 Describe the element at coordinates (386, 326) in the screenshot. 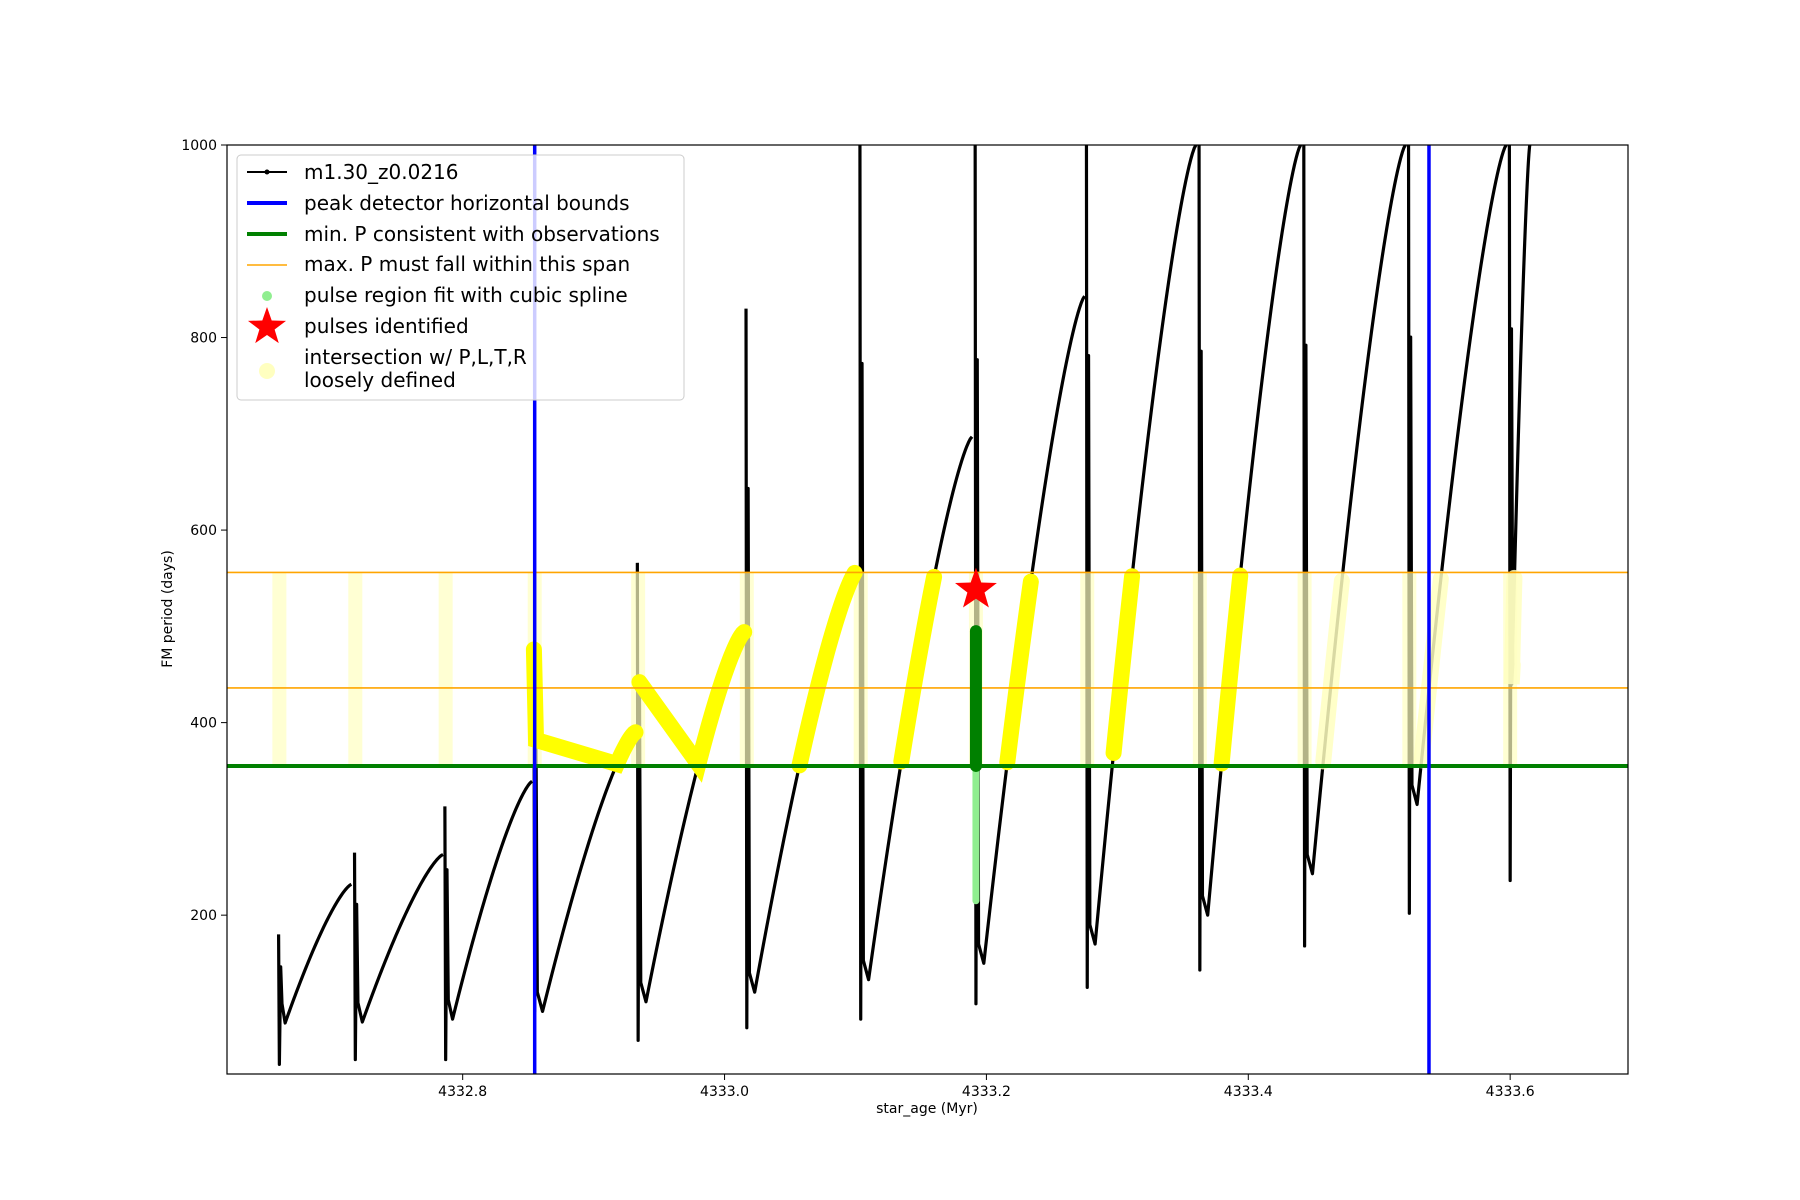

I see `legend-label-pulses: pulses identified` at that location.